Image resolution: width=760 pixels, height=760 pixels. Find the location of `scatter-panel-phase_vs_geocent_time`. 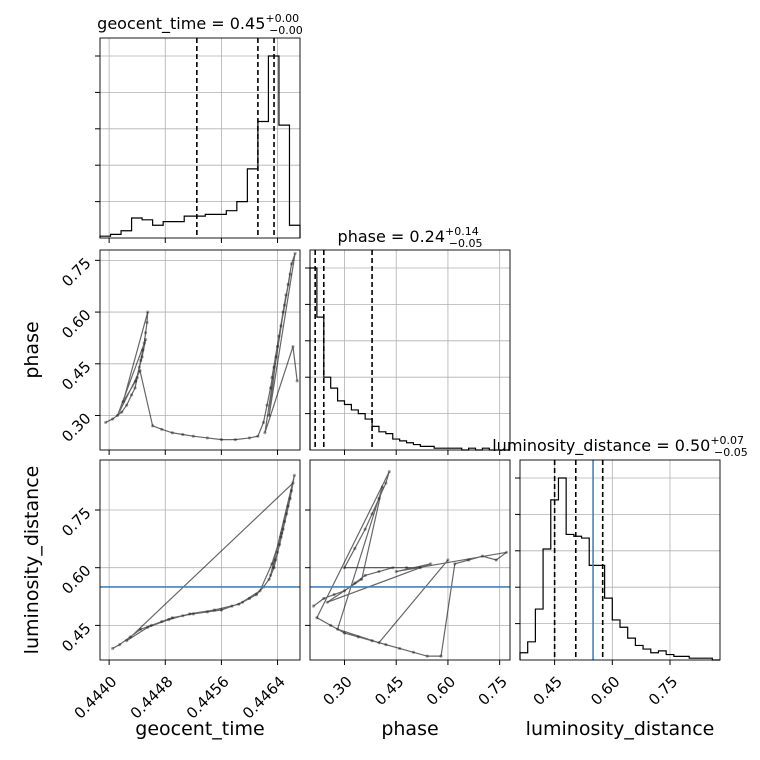

scatter-panel-phase_vs_geocent_time is located at coordinates (198, 352).